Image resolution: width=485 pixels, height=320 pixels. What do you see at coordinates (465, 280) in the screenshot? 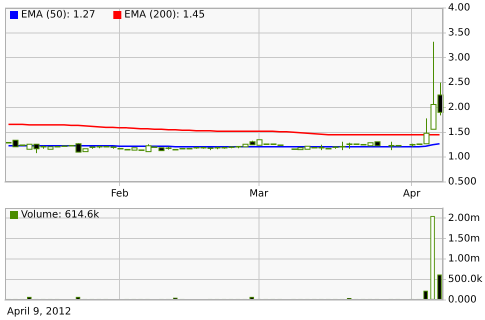
I see `y-tick-label: 500.0k` at bounding box center [465, 280].